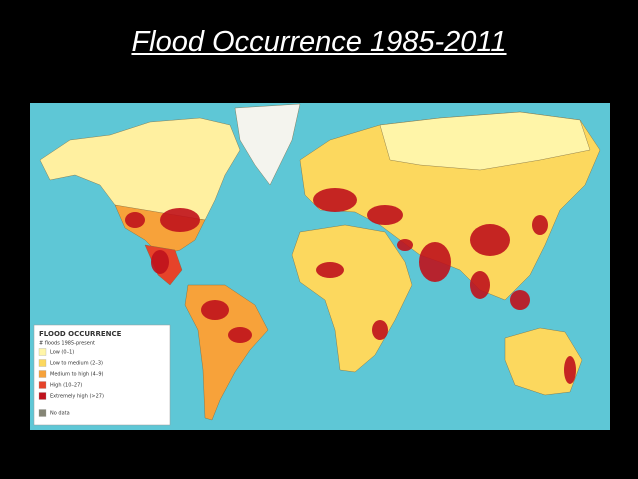  I want to click on slide-title: Flood Occurrence 1985-2011, so click(319, 42).